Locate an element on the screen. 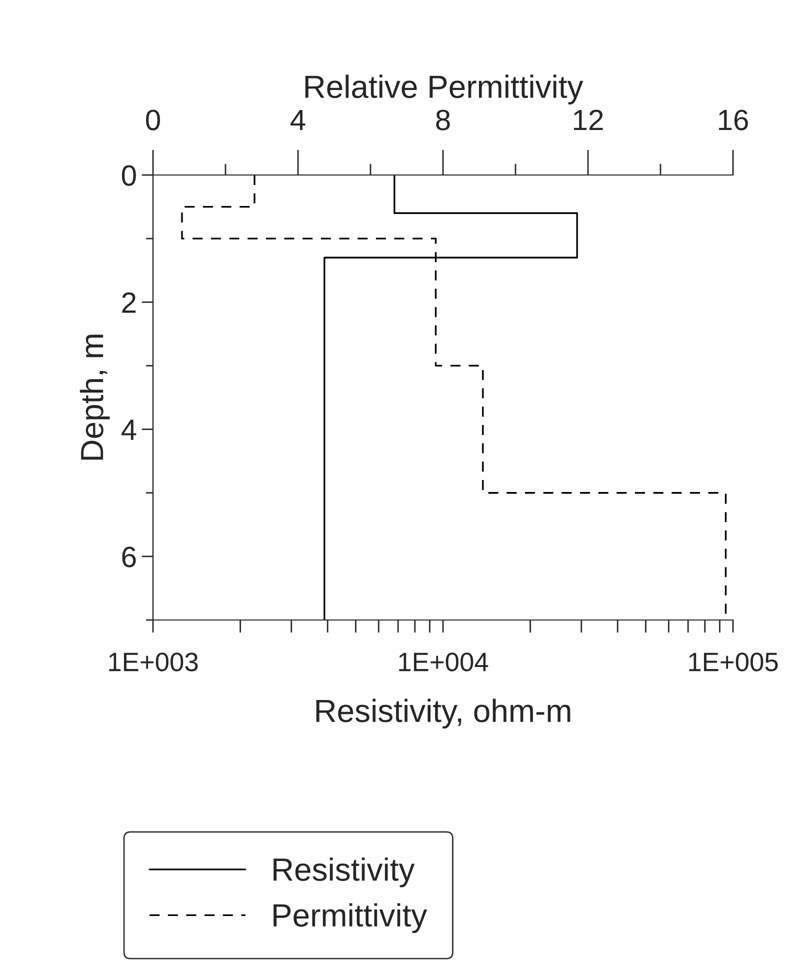  y-tick-label: 2 is located at coordinates (129, 302).